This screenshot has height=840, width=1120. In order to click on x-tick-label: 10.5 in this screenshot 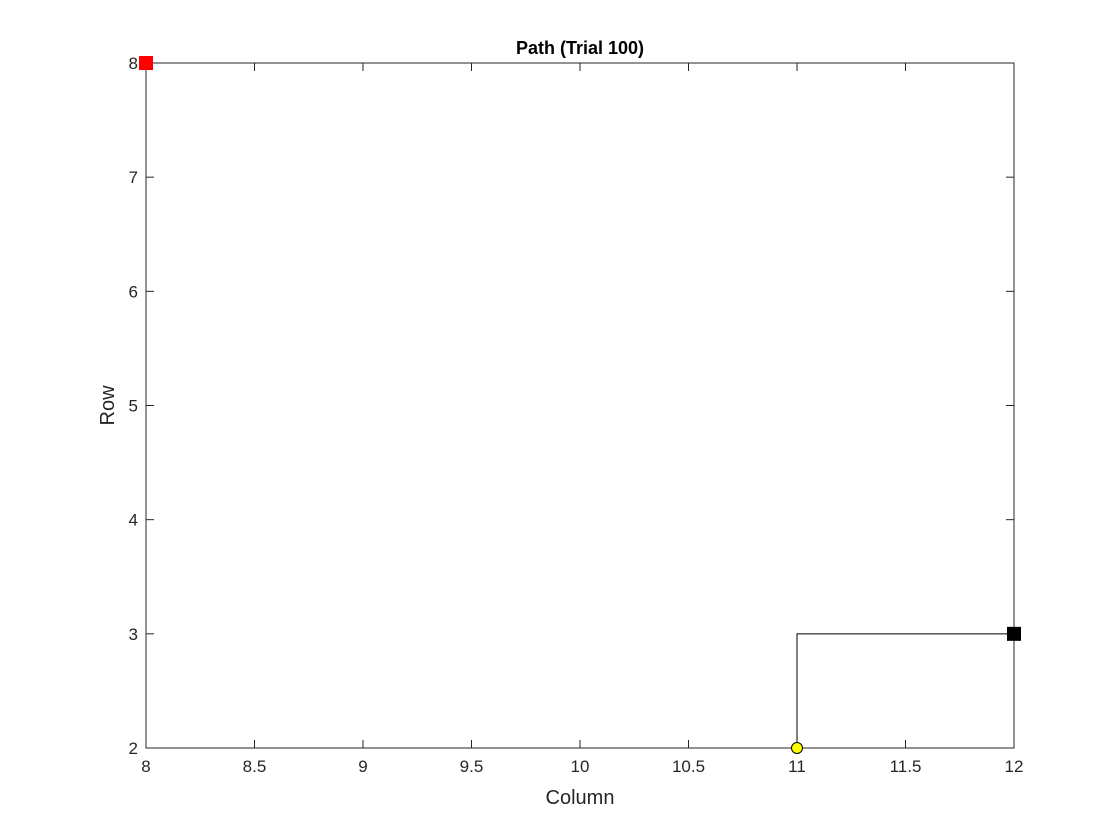, I will do `click(688, 766)`.